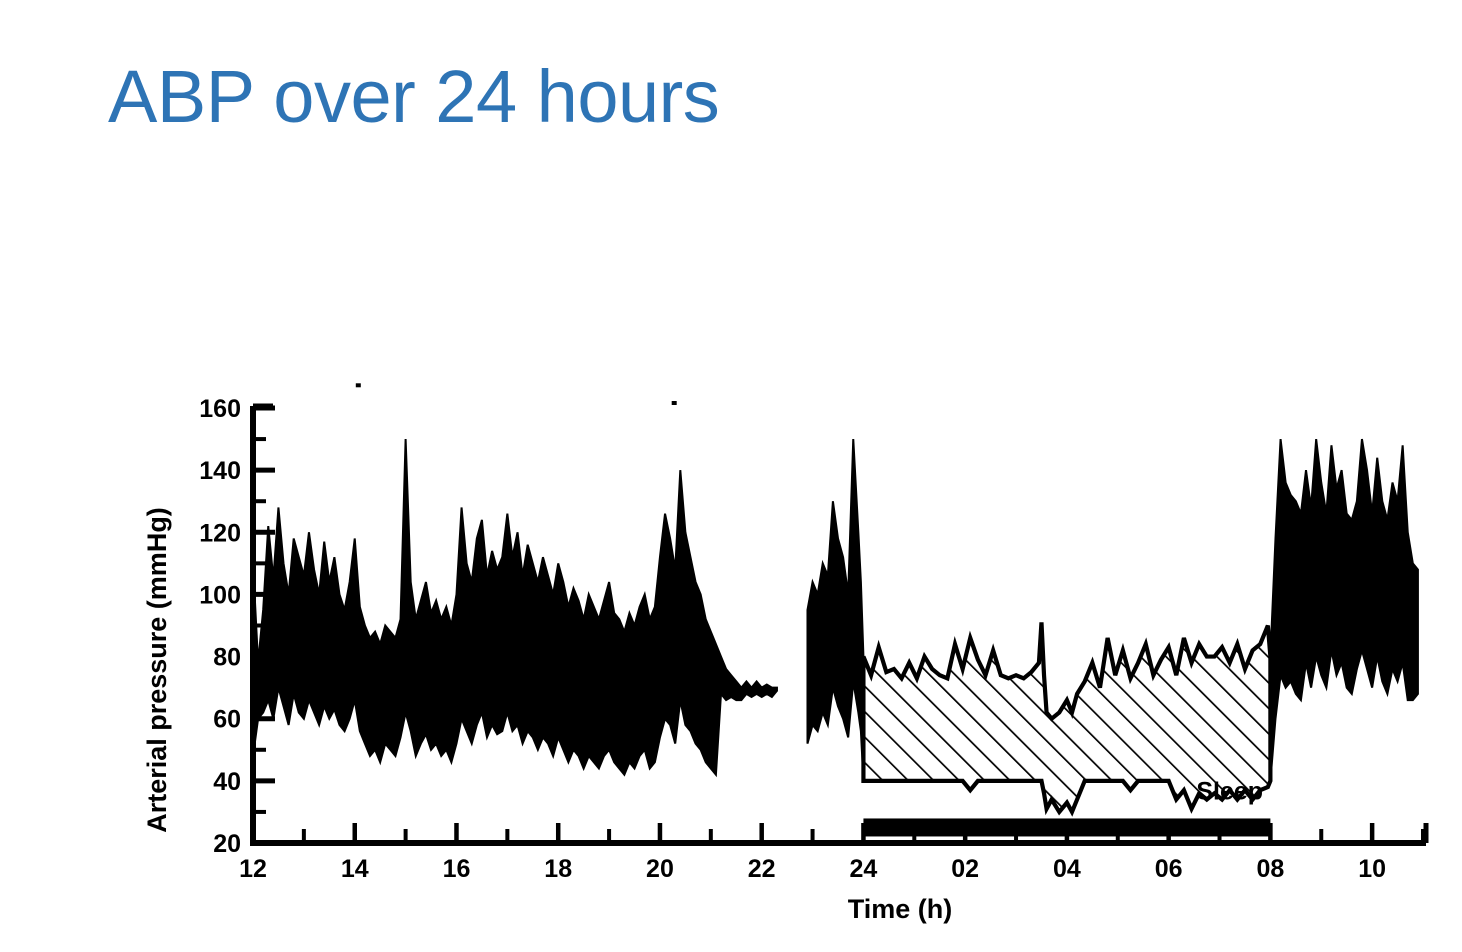 Image resolution: width=1462 pixels, height=952 pixels. I want to click on sleep-label: Sleep, so click(1229, 792).